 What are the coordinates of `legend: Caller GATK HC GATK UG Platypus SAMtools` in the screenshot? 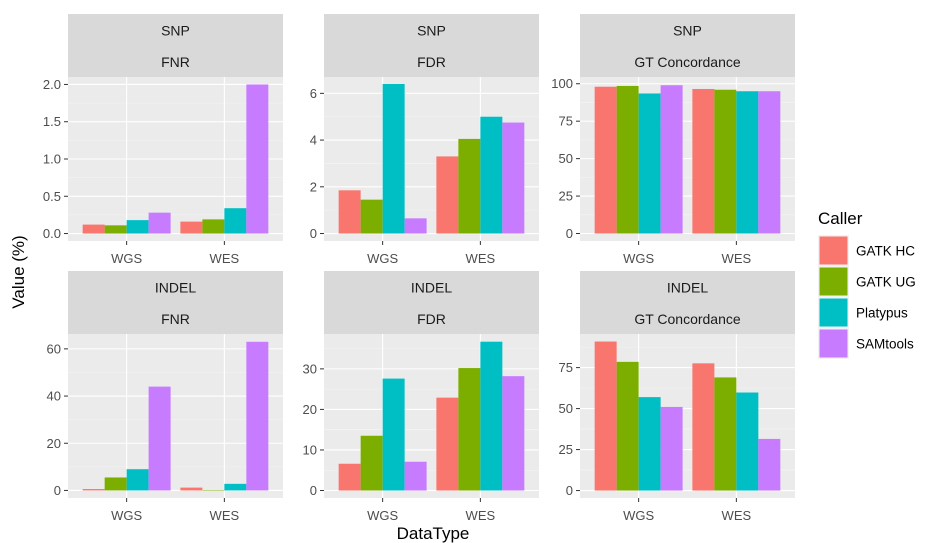 It's located at (867, 284).